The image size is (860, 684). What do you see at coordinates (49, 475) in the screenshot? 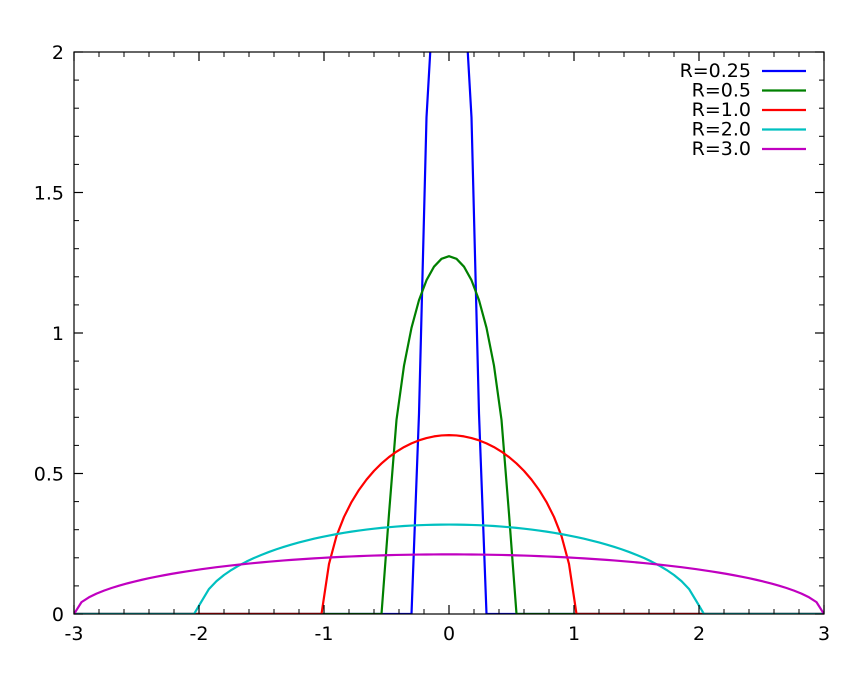
I see `y-tick-label: 0.5` at bounding box center [49, 475].